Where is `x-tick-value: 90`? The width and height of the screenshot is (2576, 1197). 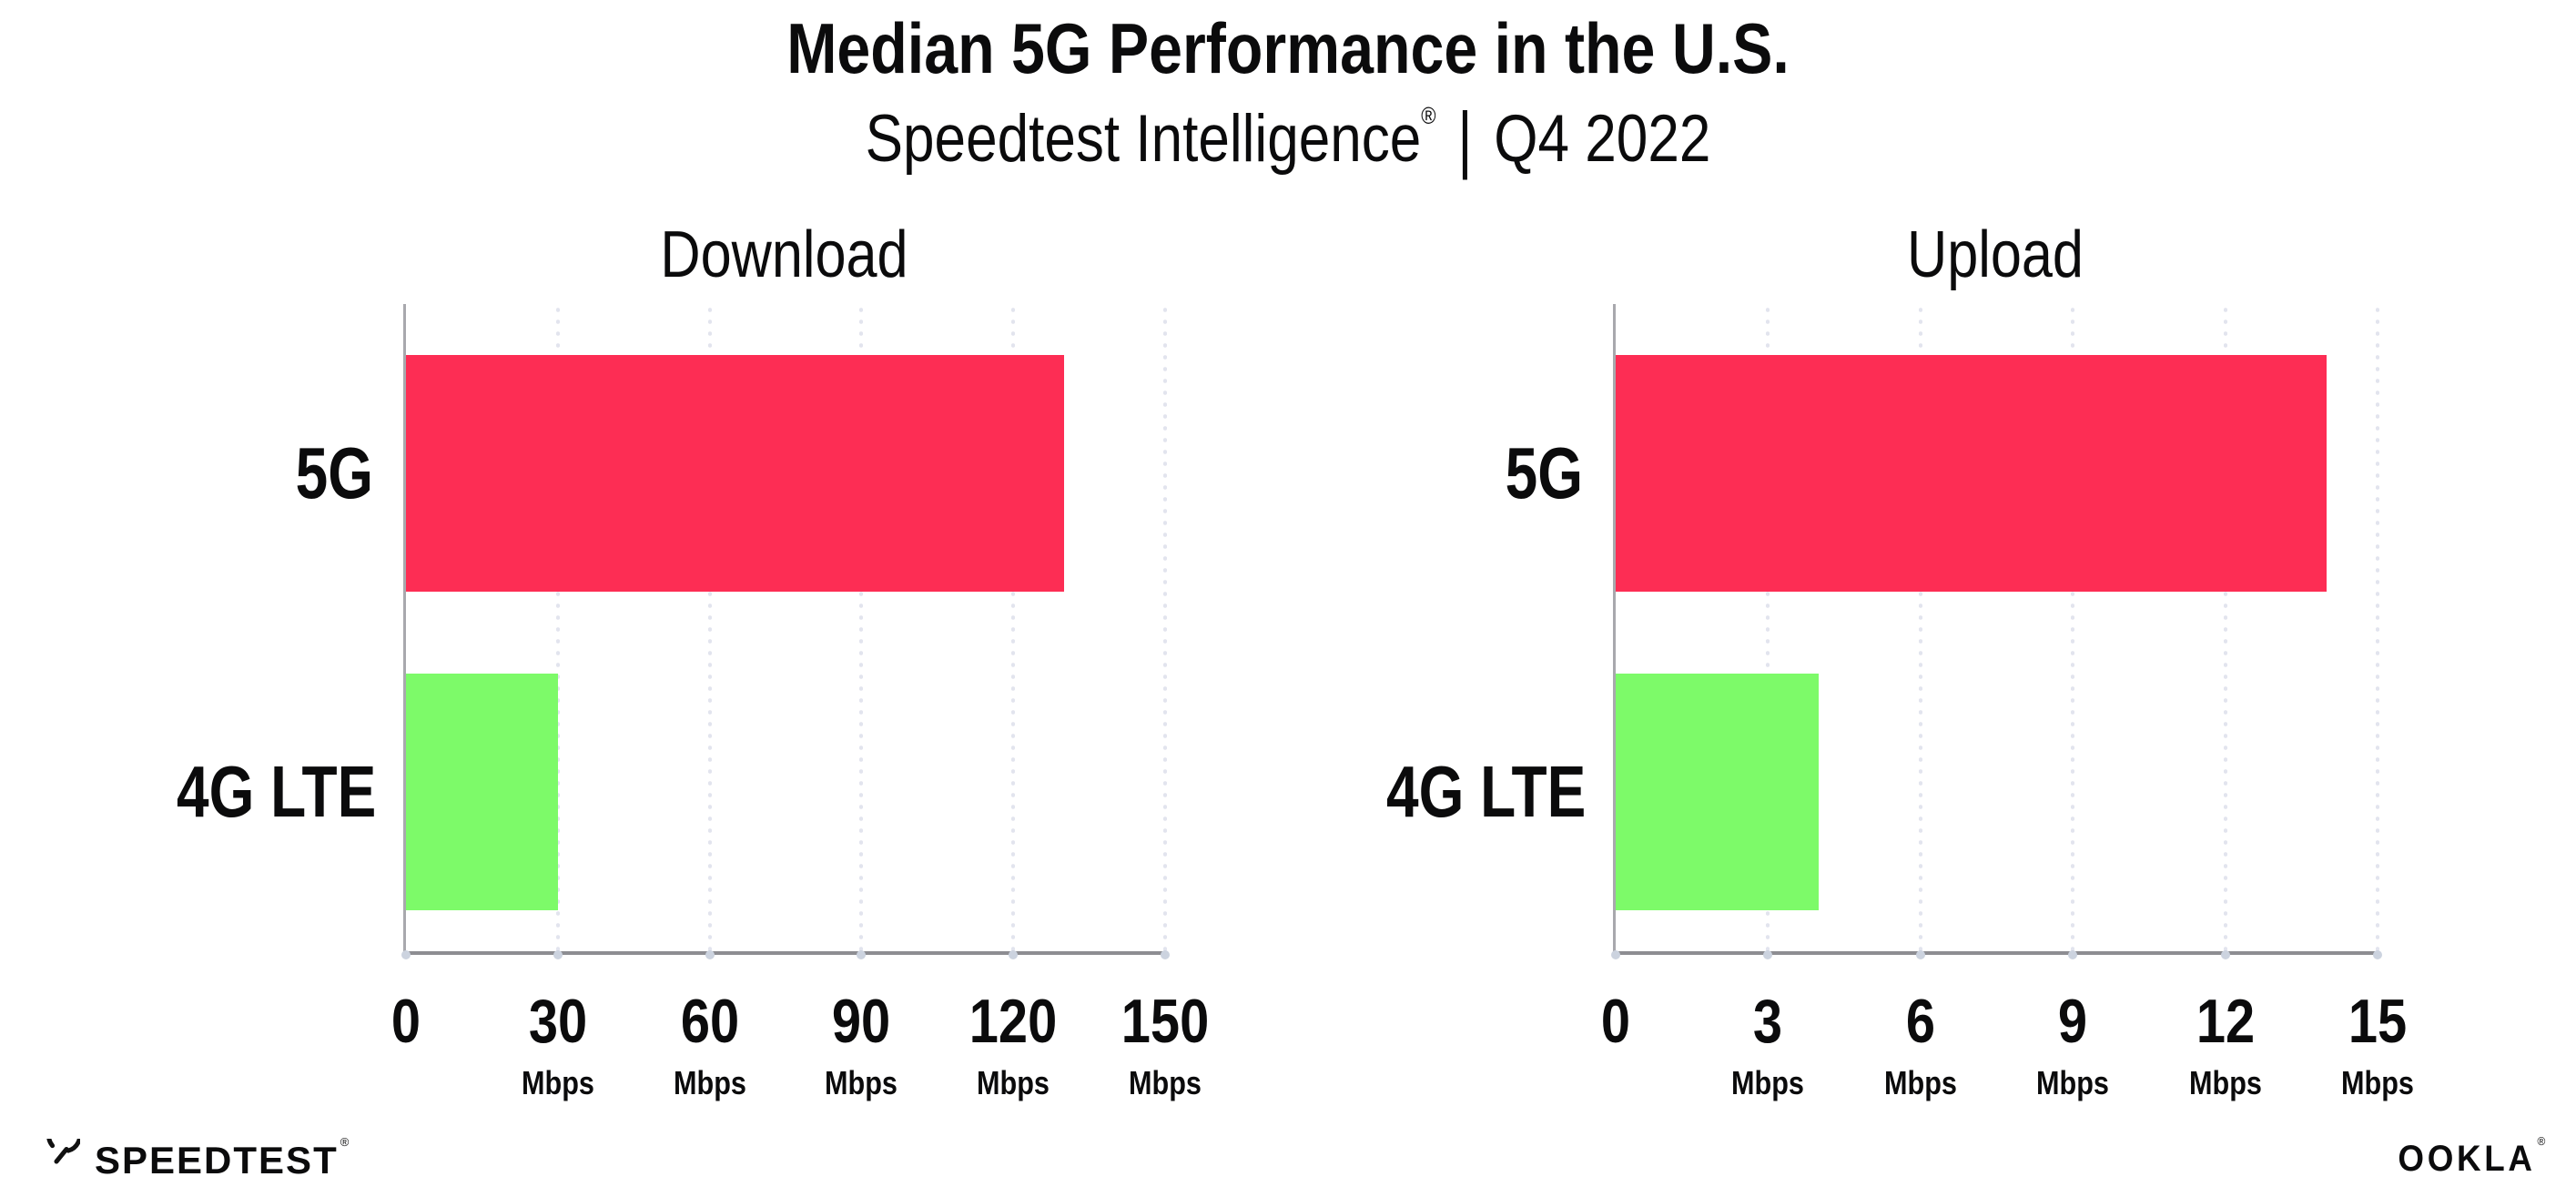 x-tick-value: 90 is located at coordinates (861, 1021).